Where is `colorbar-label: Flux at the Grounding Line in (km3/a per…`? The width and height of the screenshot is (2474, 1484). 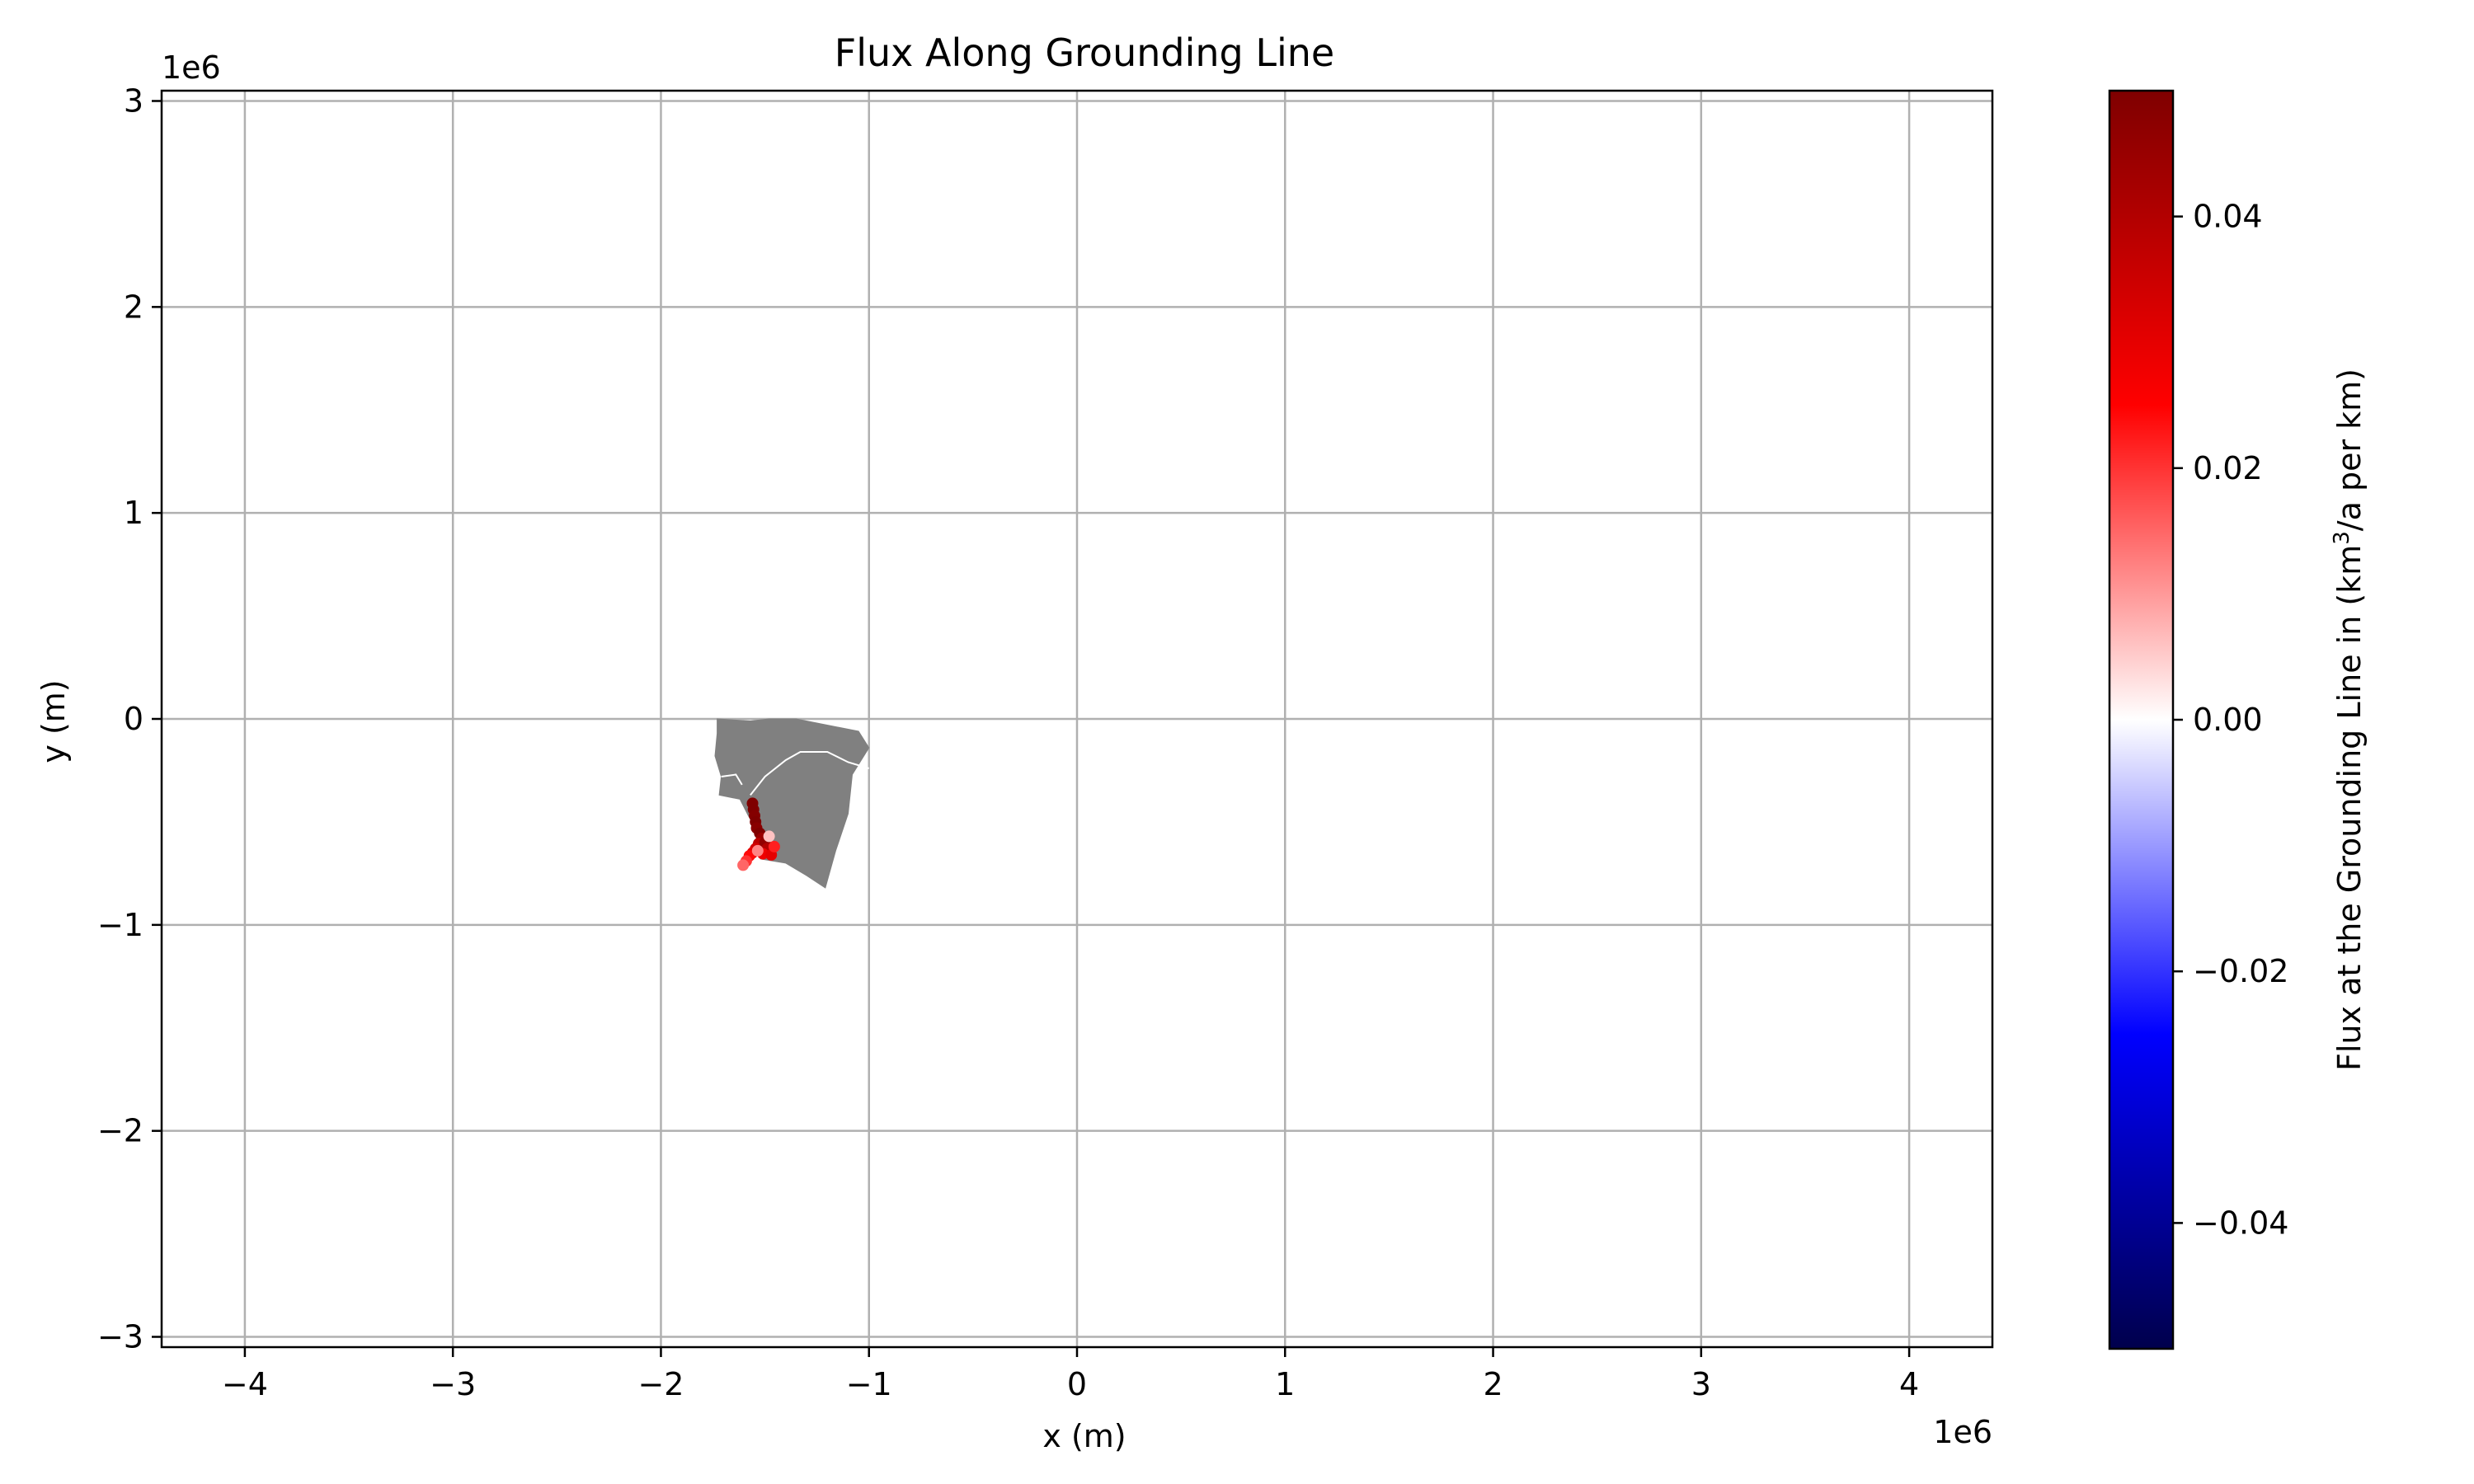 colorbar-label: Flux at the Grounding Line in (km3/a per… is located at coordinates (2349, 720).